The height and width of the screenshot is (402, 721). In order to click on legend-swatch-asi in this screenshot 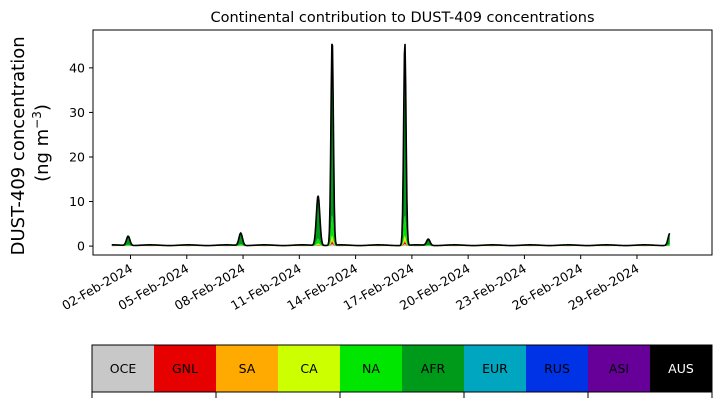, I will do `click(619, 368)`.